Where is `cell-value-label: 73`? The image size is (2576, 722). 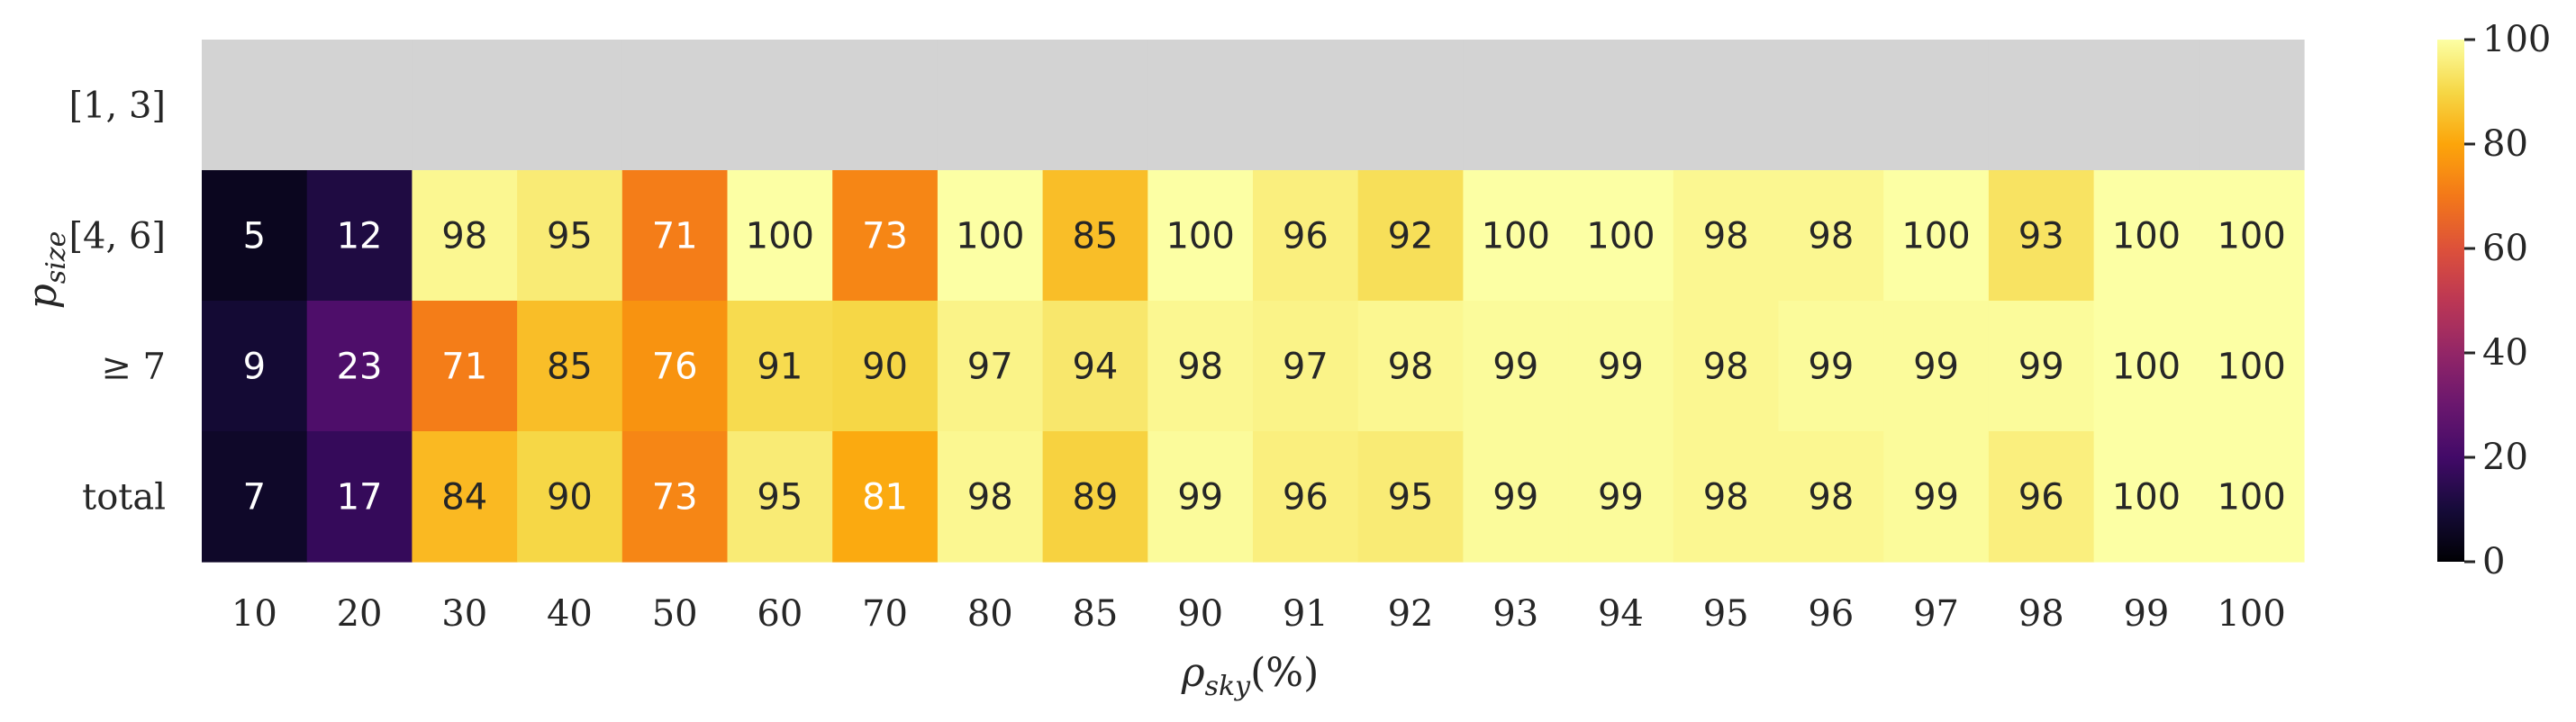
cell-value-label: 73 is located at coordinates (675, 498).